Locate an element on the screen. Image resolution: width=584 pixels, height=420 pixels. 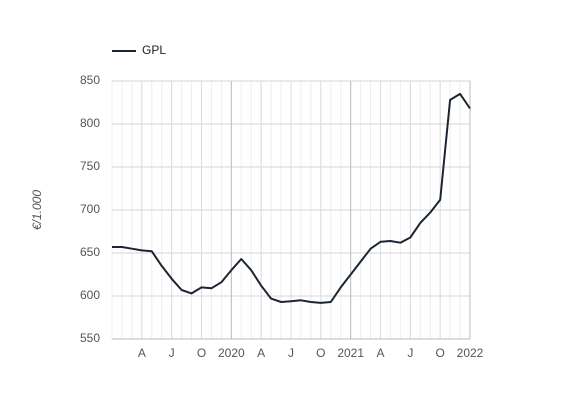
y-tick-label: 750 is located at coordinates (90, 166).